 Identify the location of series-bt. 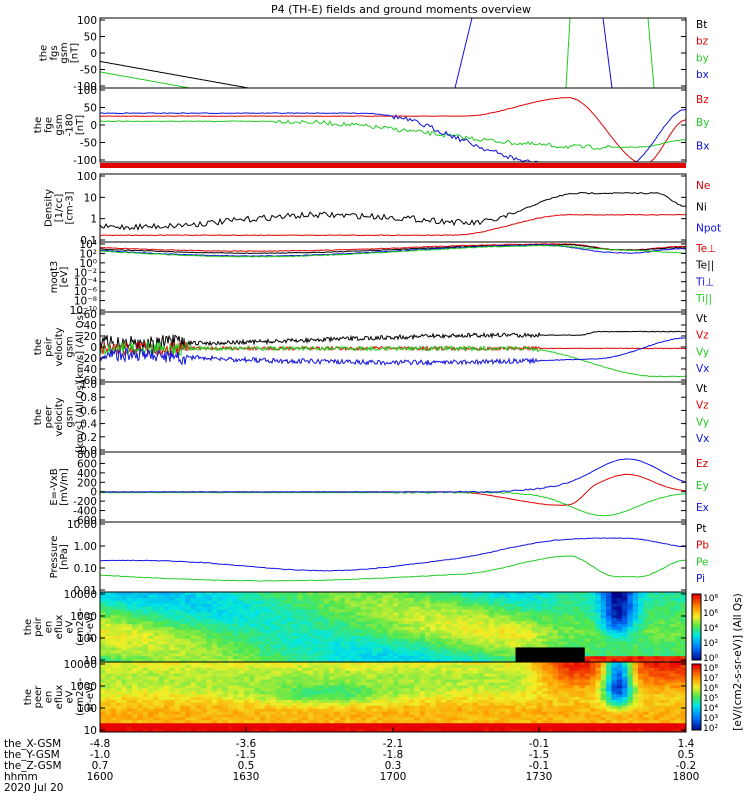
(393, 74).